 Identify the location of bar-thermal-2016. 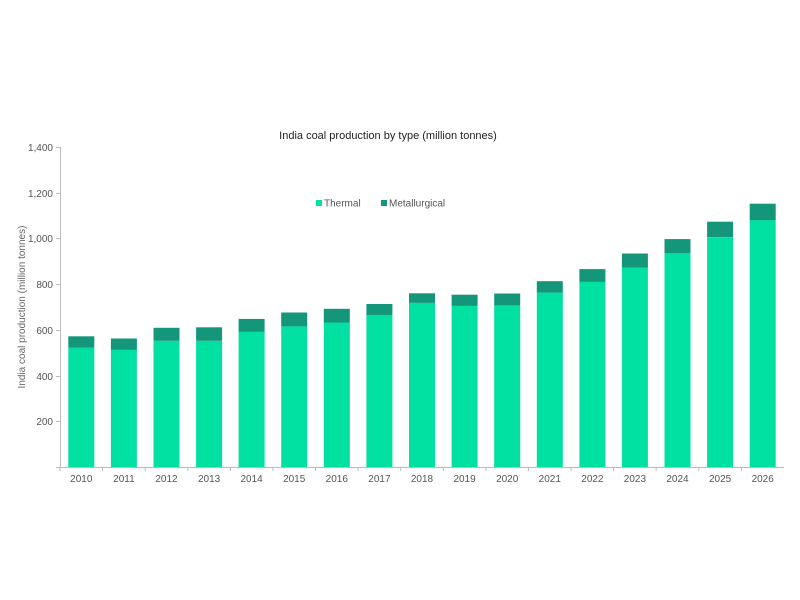
(336, 394).